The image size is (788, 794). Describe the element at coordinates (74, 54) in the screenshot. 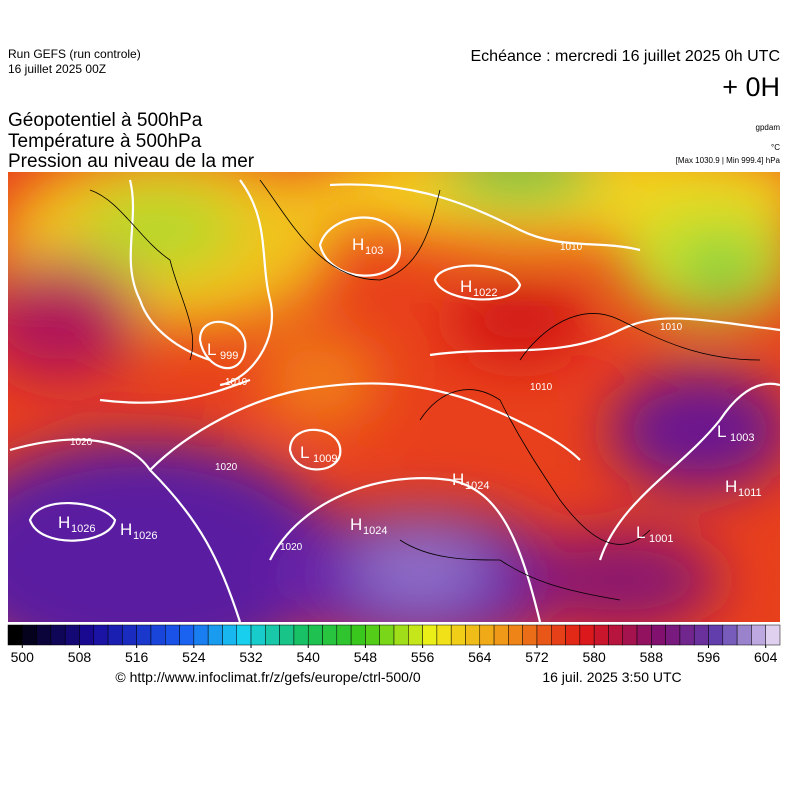

I see `run-label: Run GEFS (run controle)` at that location.